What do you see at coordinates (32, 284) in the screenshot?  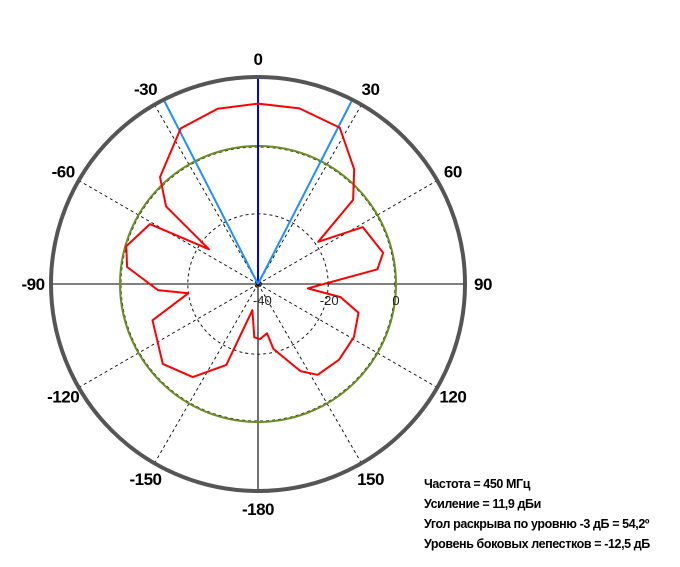 I see `angle-label: -90` at bounding box center [32, 284].